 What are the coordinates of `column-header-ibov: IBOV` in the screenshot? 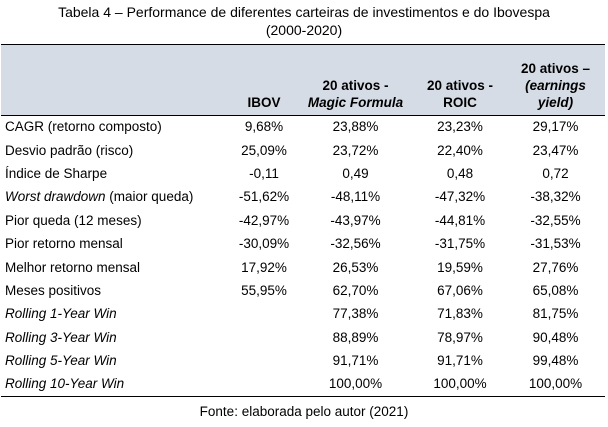 It's located at (264, 80).